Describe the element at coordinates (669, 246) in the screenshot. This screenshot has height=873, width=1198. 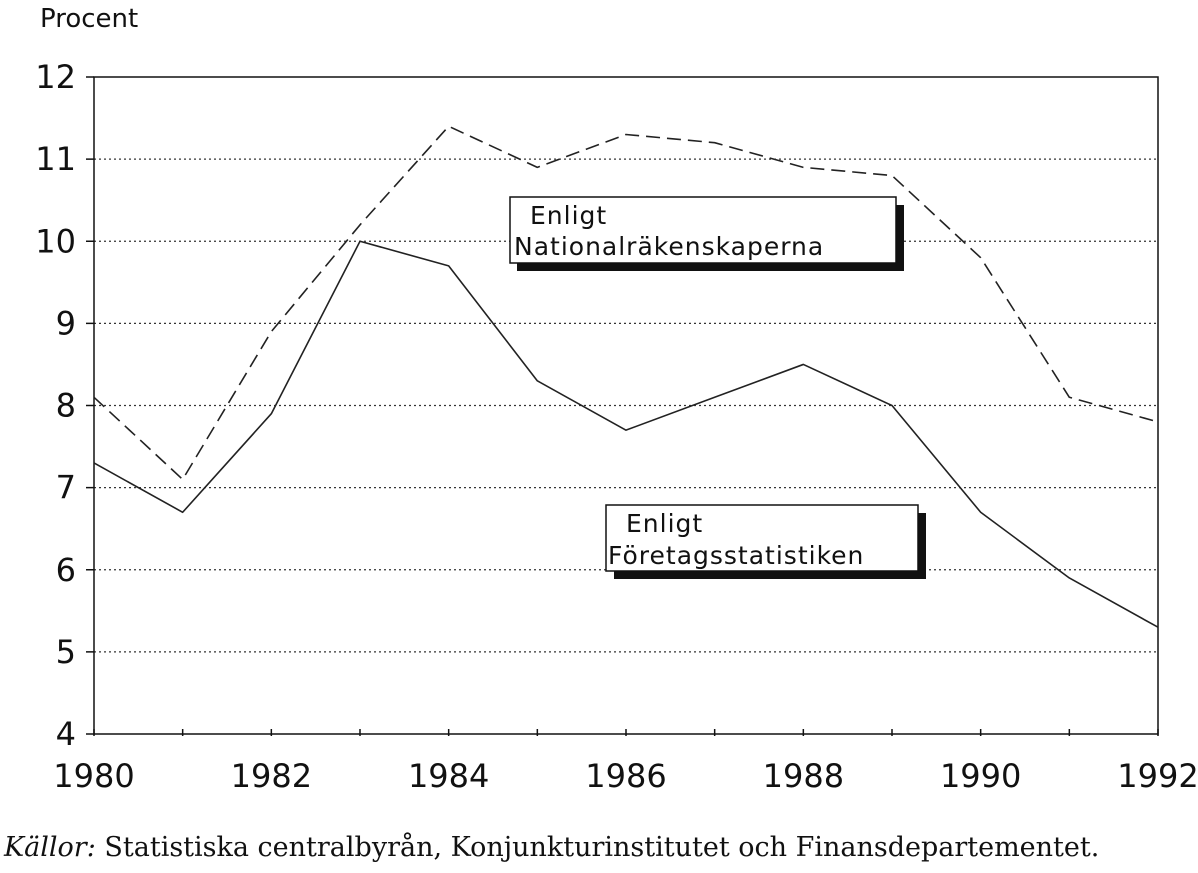
I see `annotation-line-2: Nationalräkenskaperna` at that location.